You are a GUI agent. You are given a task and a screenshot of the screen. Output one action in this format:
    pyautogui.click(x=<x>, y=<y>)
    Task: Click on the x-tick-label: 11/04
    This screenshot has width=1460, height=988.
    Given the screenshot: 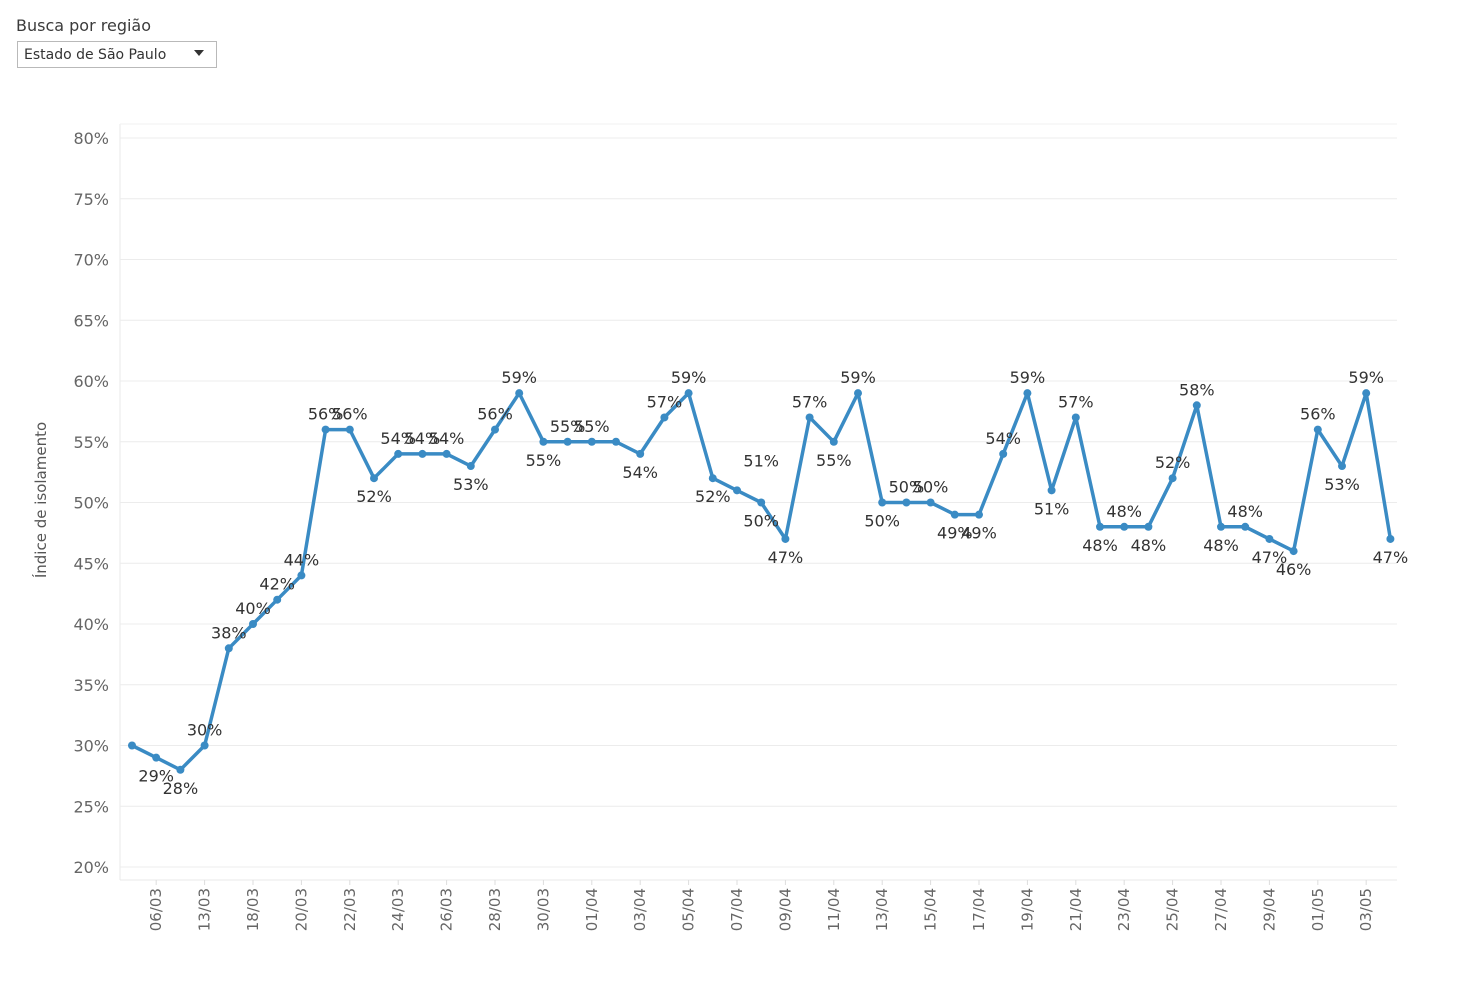 What is the action you would take?
    pyautogui.click(x=834, y=909)
    